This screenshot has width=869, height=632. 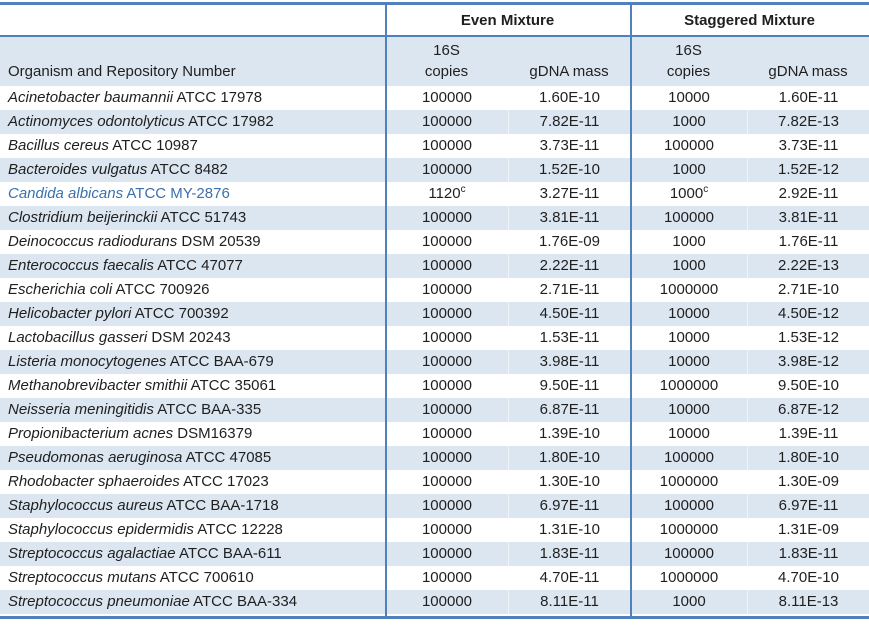 I want to click on even-gdna-cell: 6.97E-11, so click(x=569, y=506).